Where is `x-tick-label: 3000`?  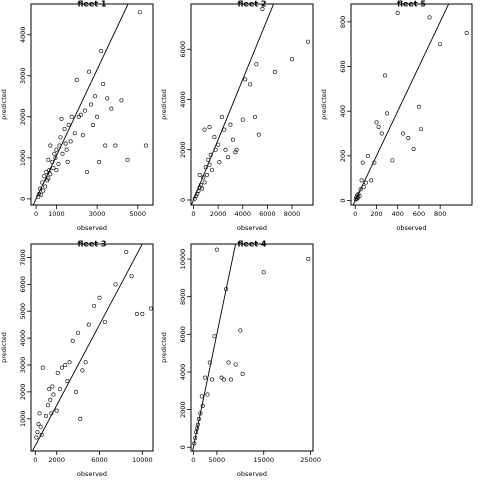
x-tick-label: 3000 is located at coordinates (97, 214).